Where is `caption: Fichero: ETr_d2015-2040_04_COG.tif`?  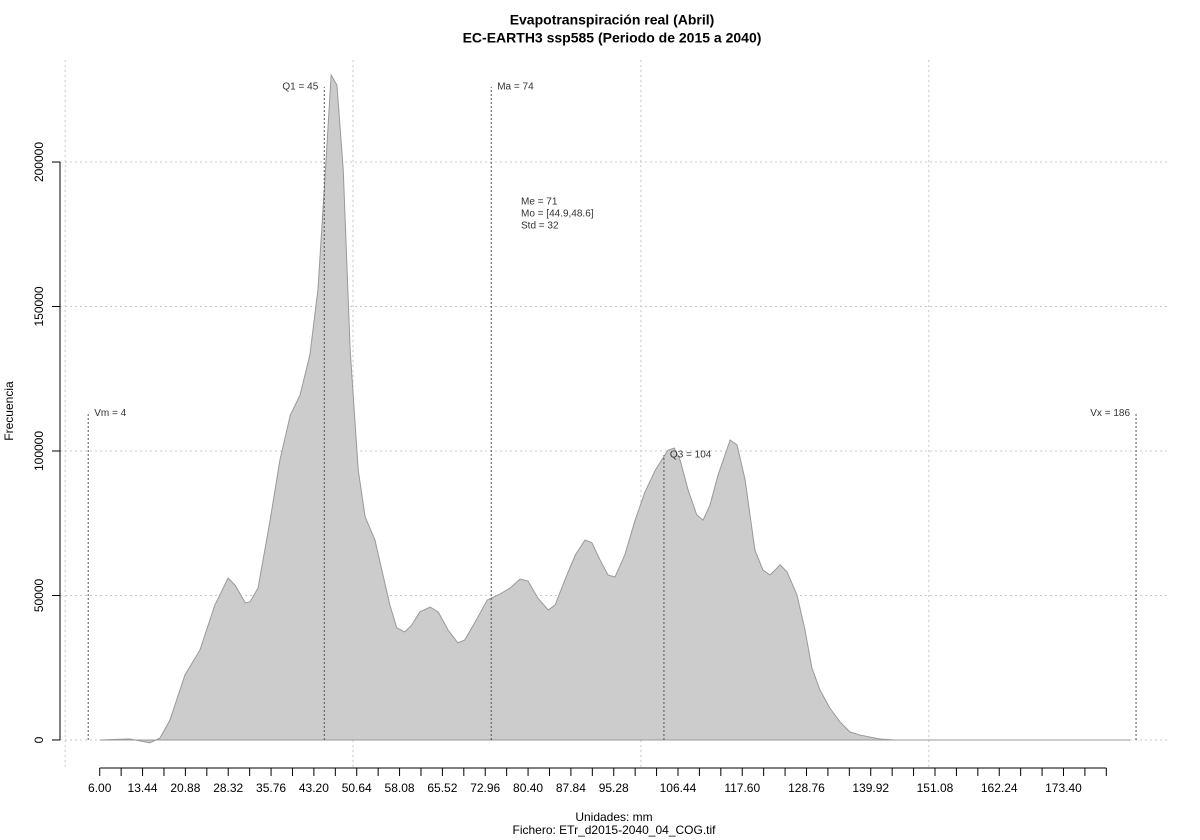 caption: Fichero: ETr_d2015-2040_04_COG.tif is located at coordinates (615, 830).